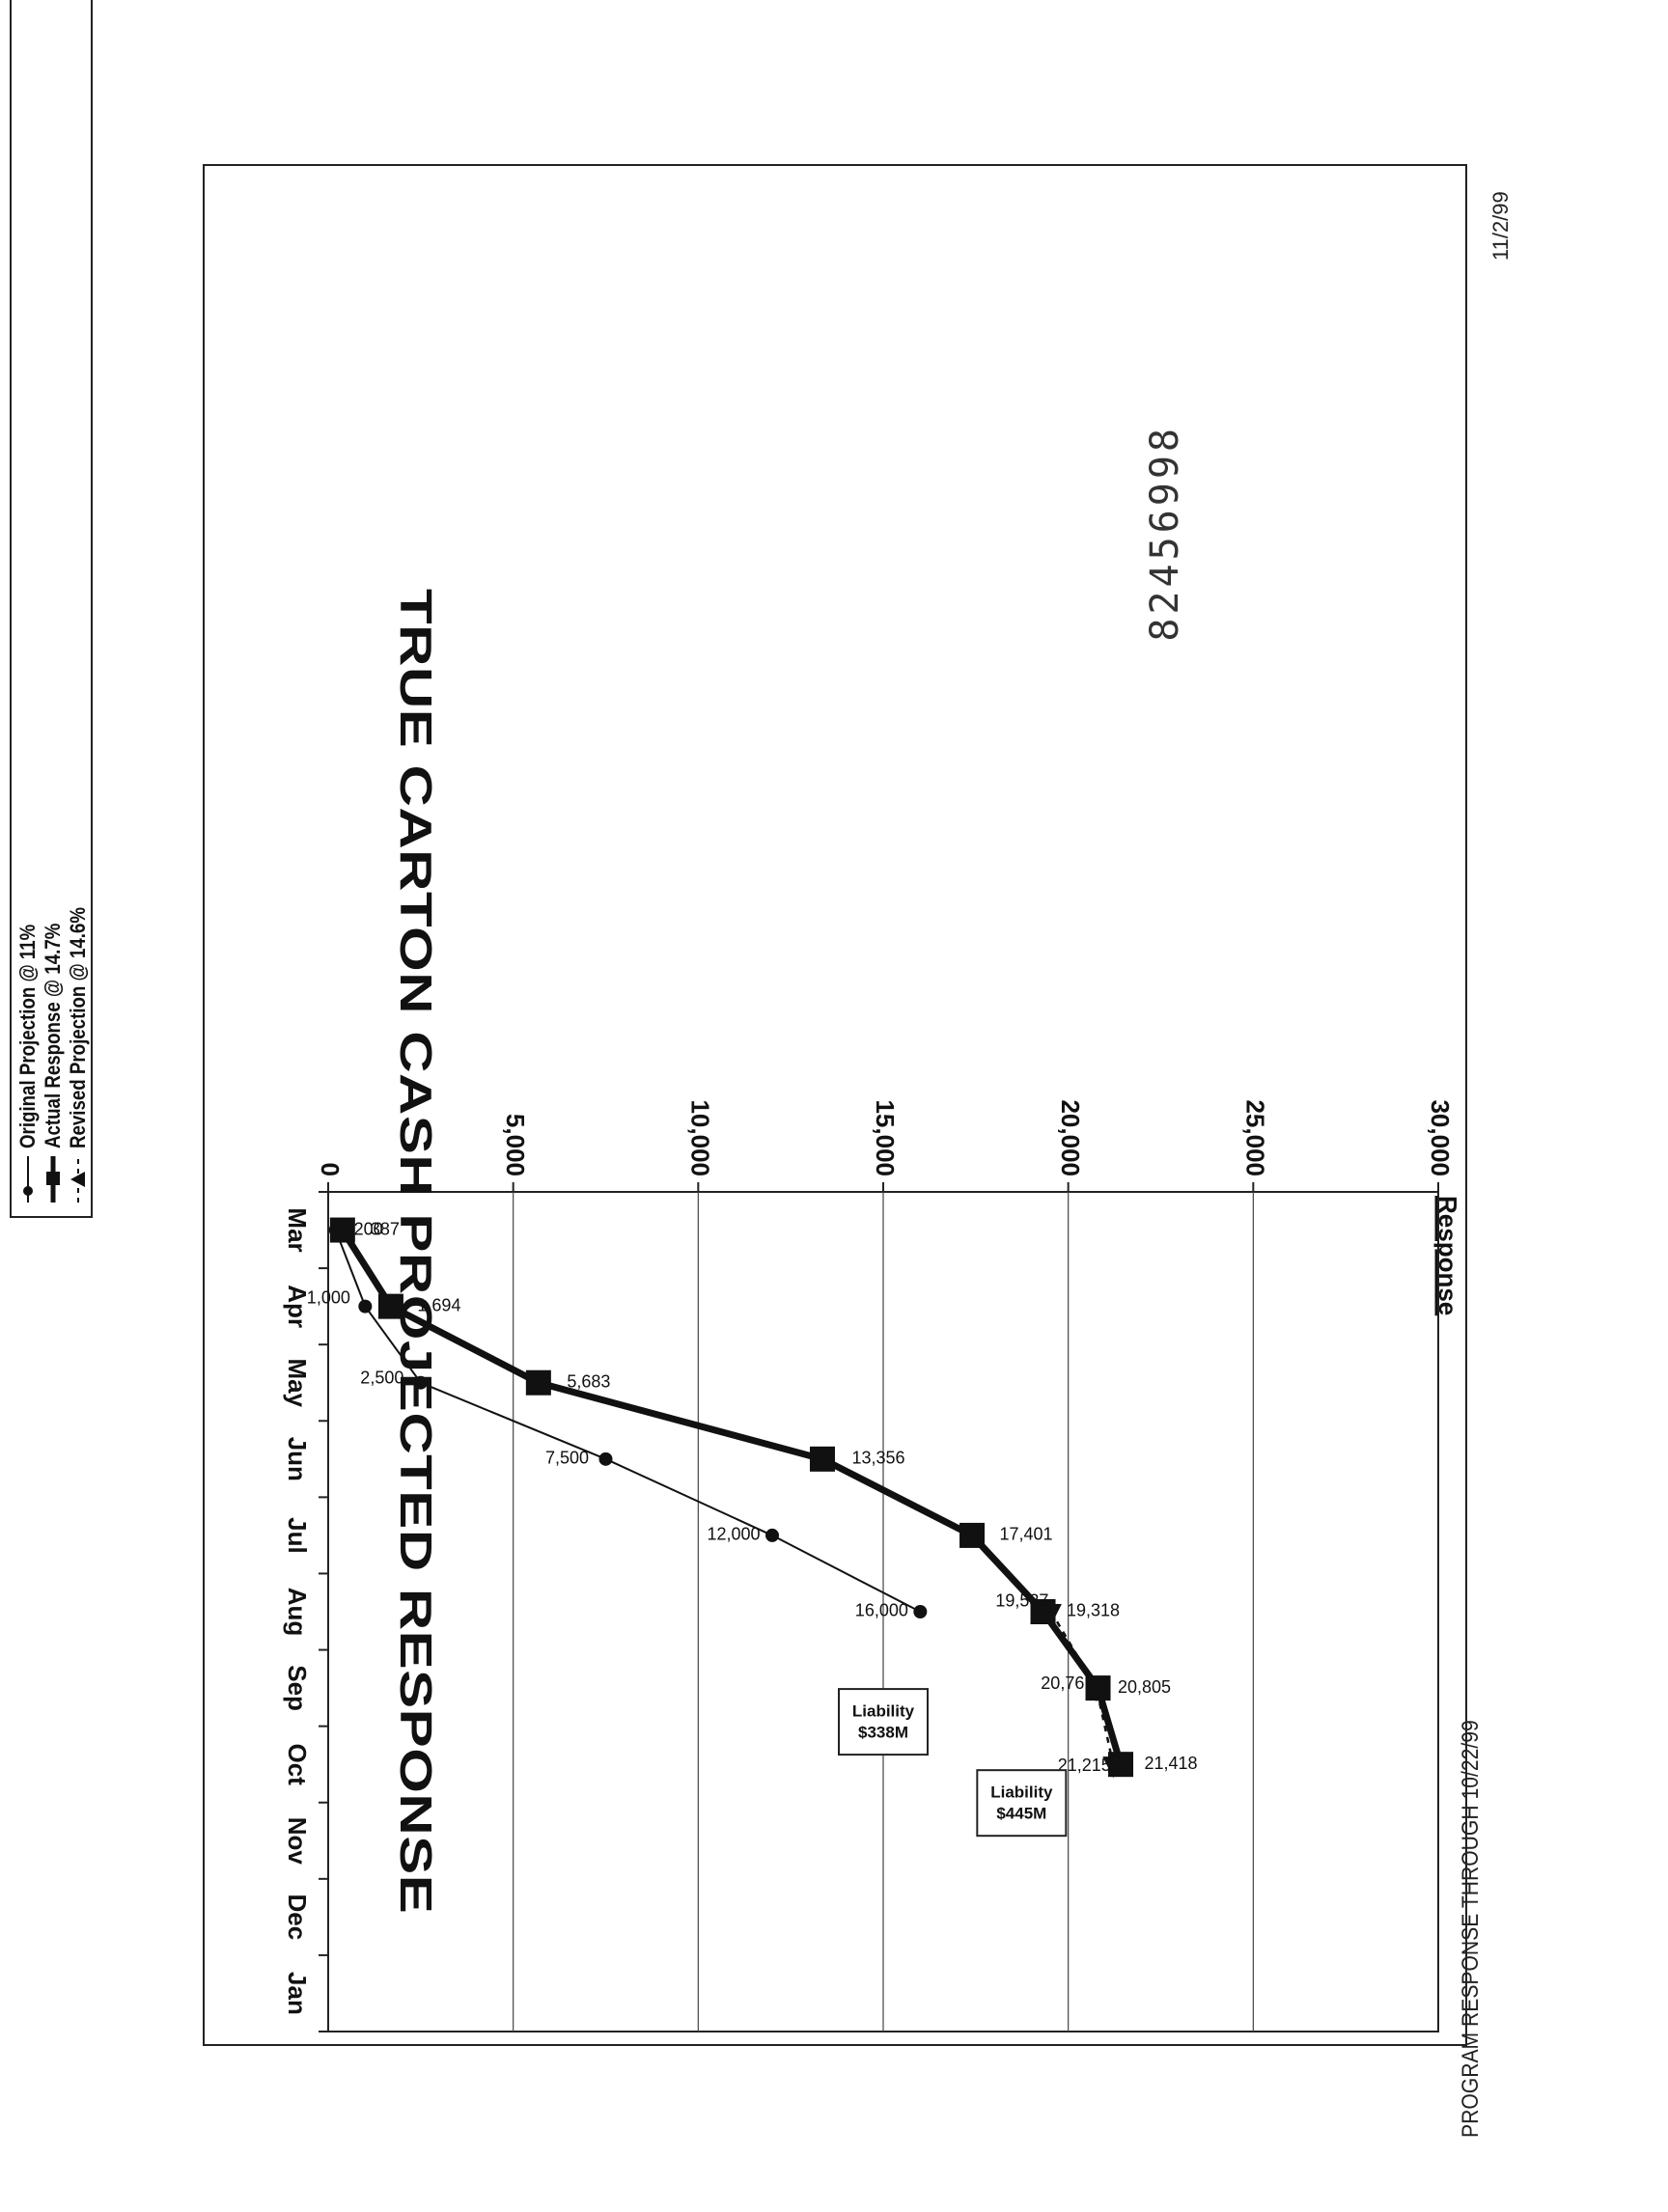 The width and height of the screenshot is (1668, 2212). I want to click on legend-label-original: Original Projection @ 11%, so click(27, 1036).